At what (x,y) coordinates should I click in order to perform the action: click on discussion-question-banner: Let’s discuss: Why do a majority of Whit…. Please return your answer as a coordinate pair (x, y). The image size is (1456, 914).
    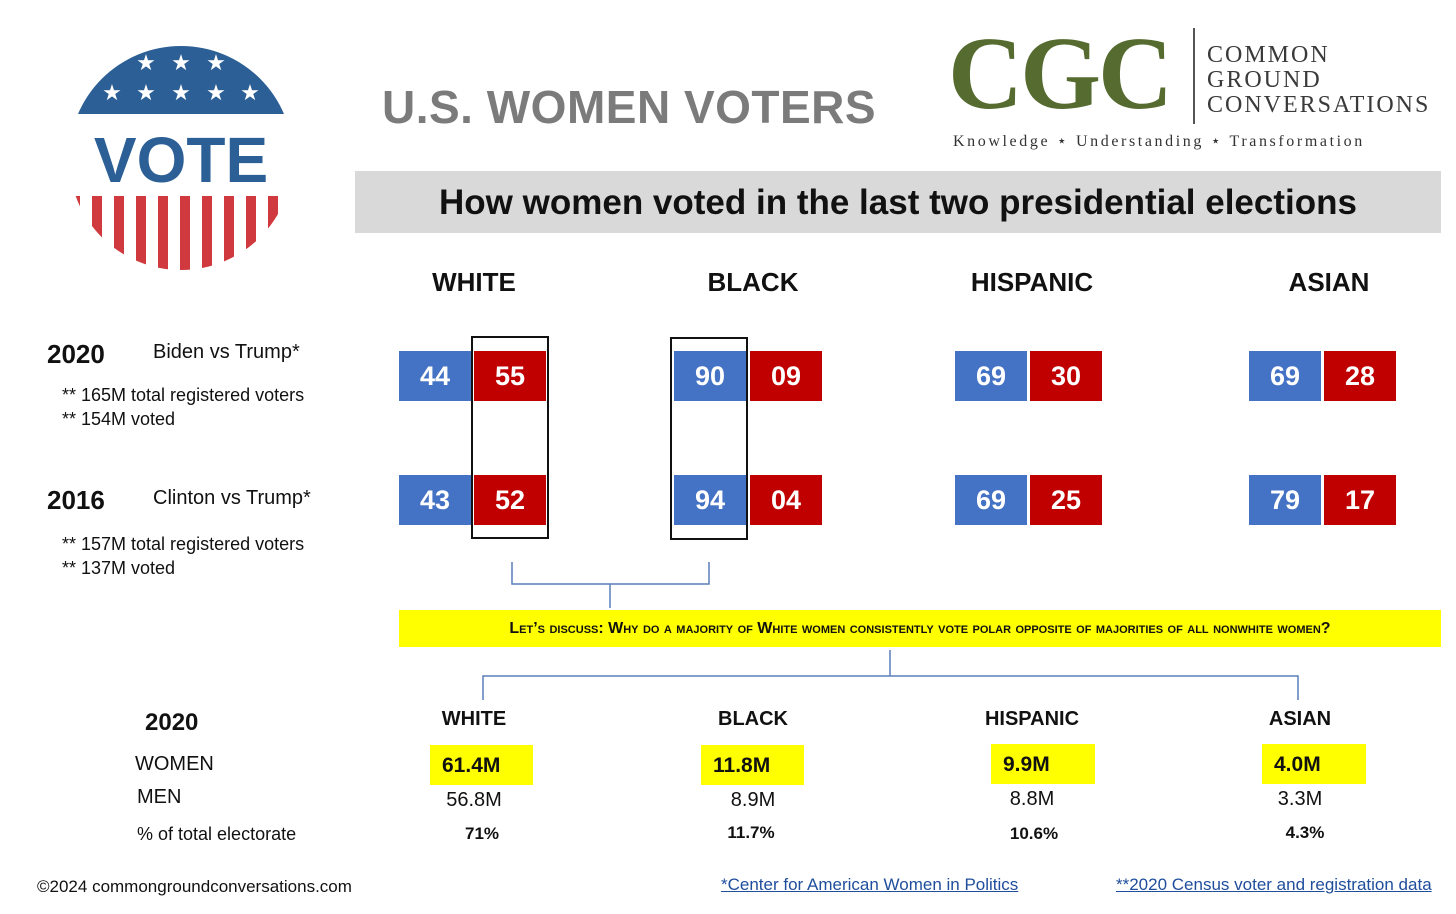
    Looking at the image, I should click on (920, 628).